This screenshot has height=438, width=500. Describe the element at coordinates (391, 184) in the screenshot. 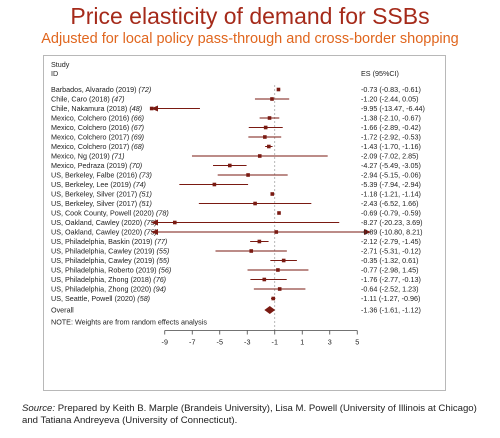

I see `es-value: -5.39 (-7.94, -2.94)` at that location.